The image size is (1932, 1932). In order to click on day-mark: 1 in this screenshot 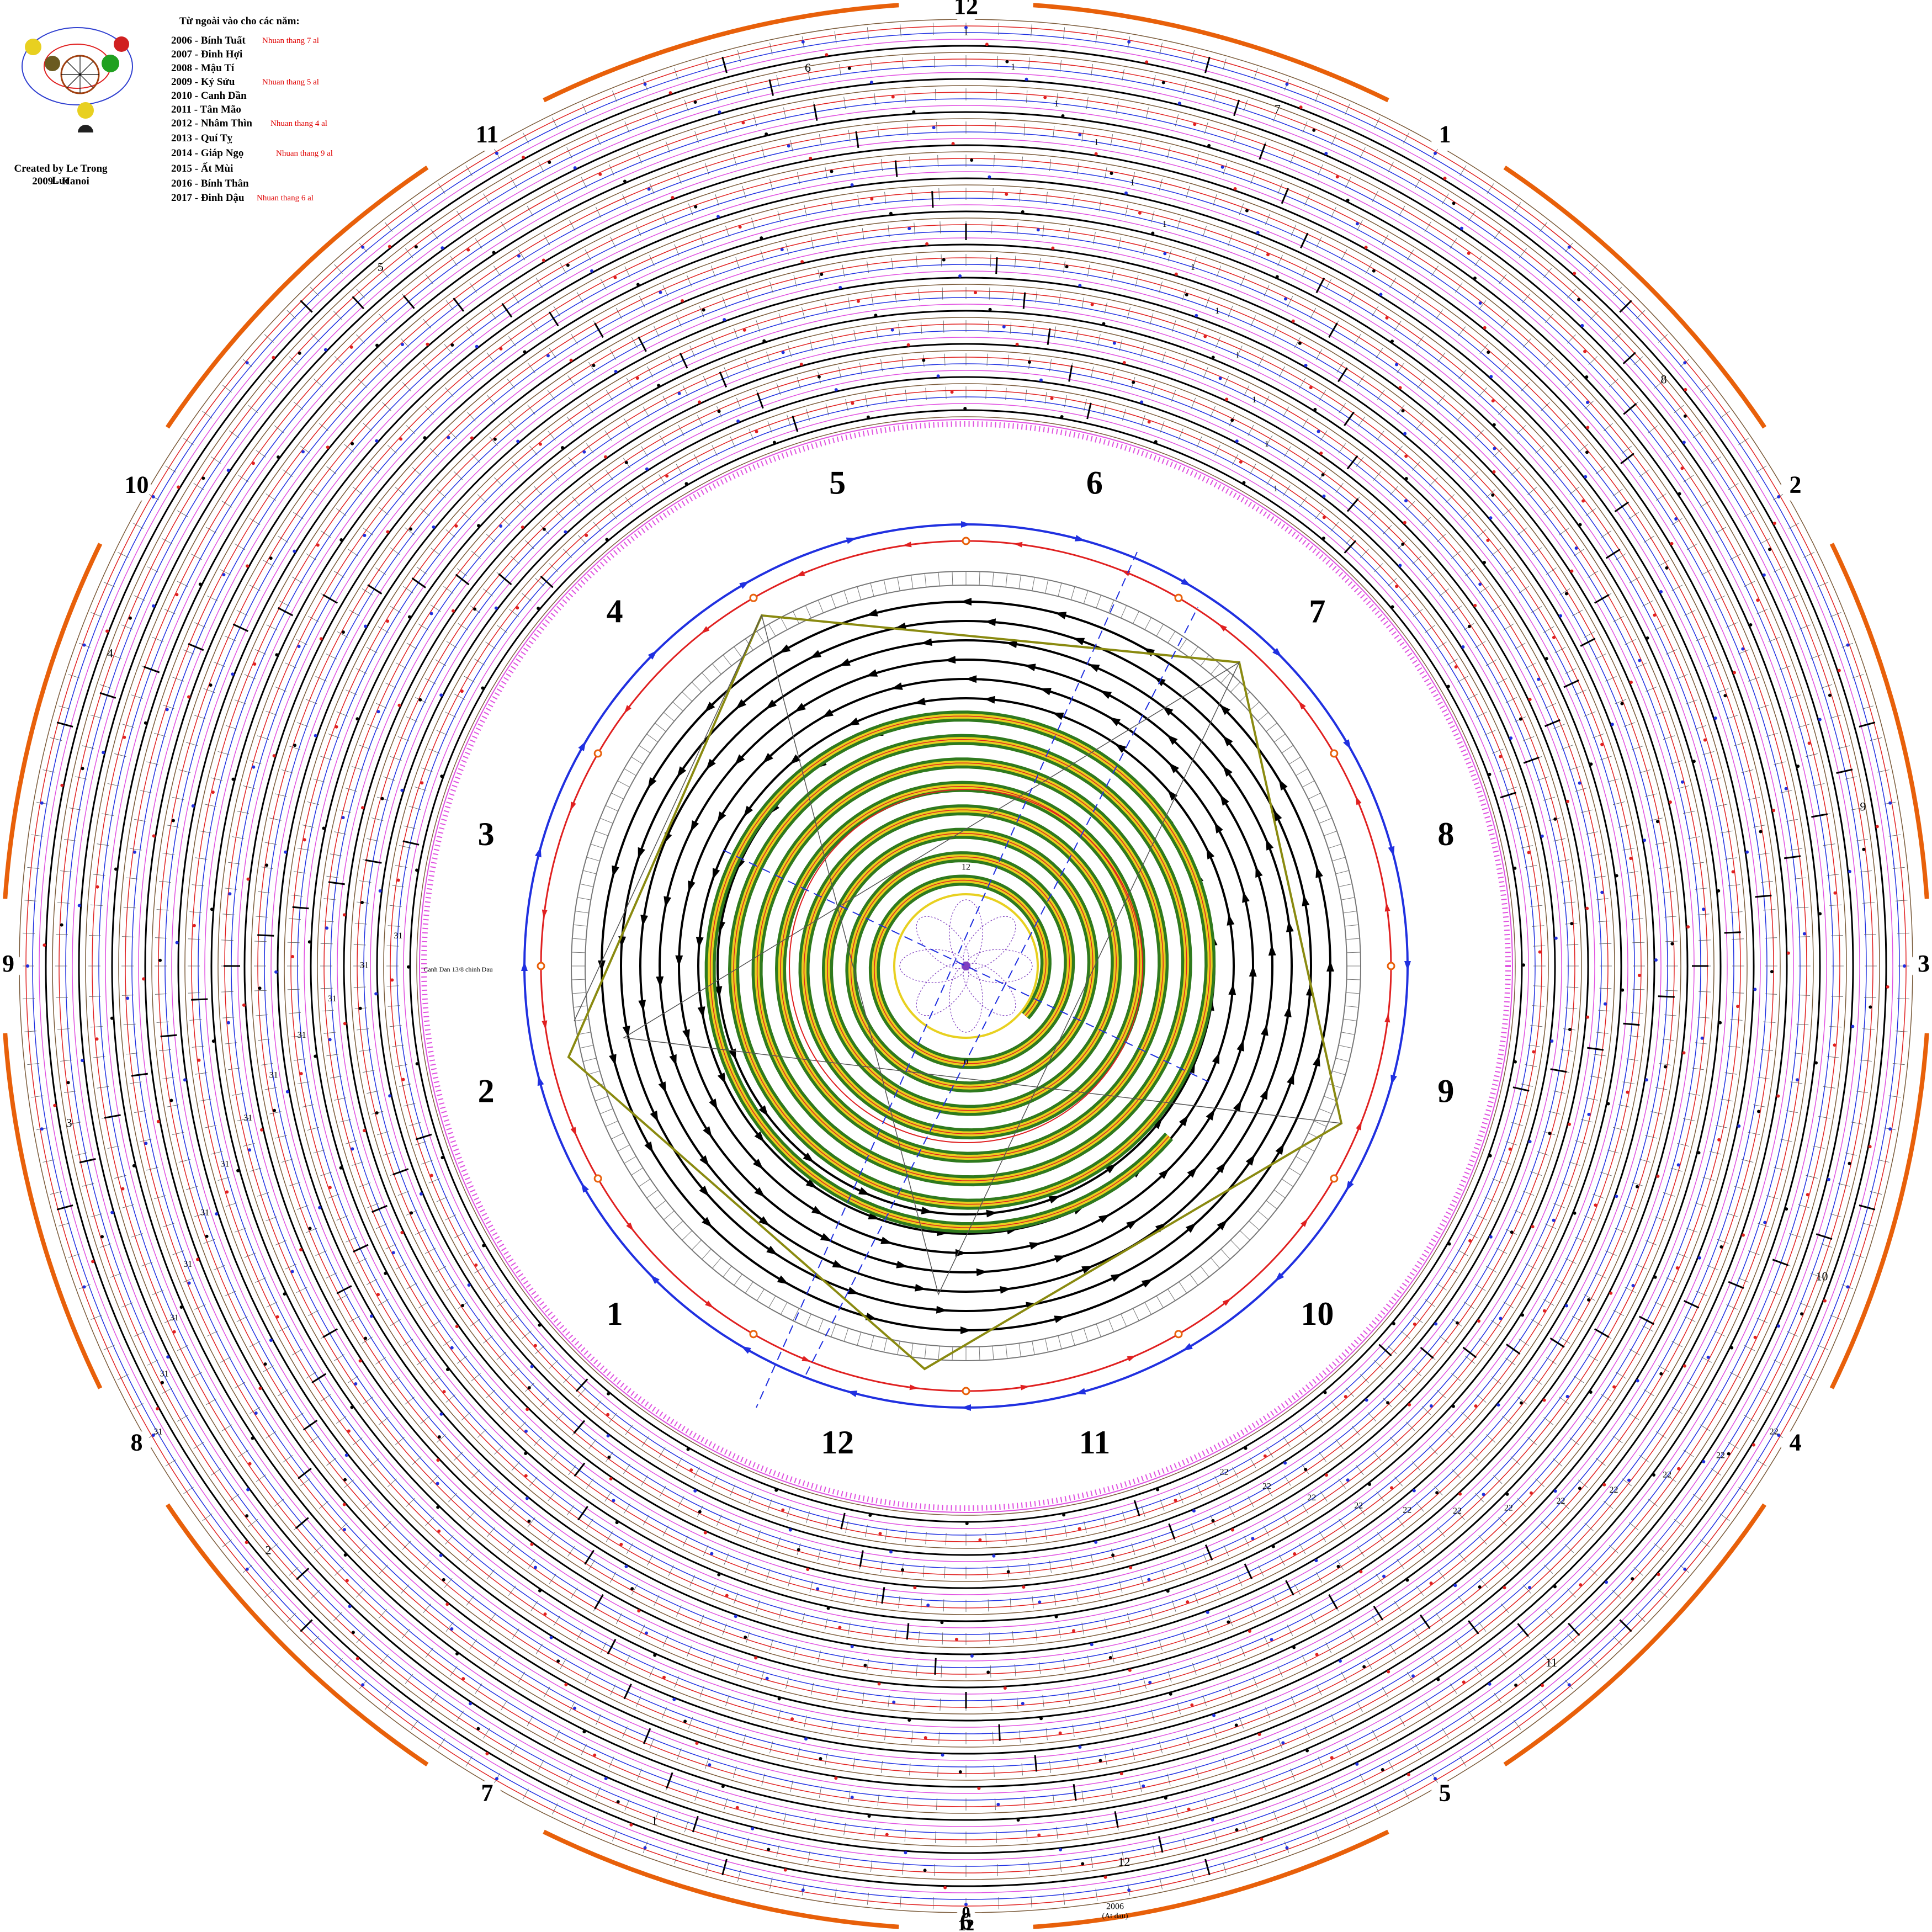, I will do `click(1254, 400)`.